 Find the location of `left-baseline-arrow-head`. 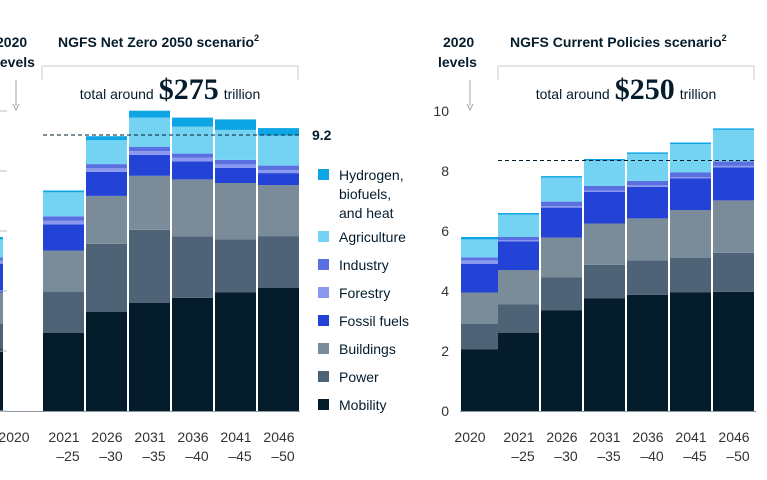

left-baseline-arrow-head is located at coordinates (16, 107).